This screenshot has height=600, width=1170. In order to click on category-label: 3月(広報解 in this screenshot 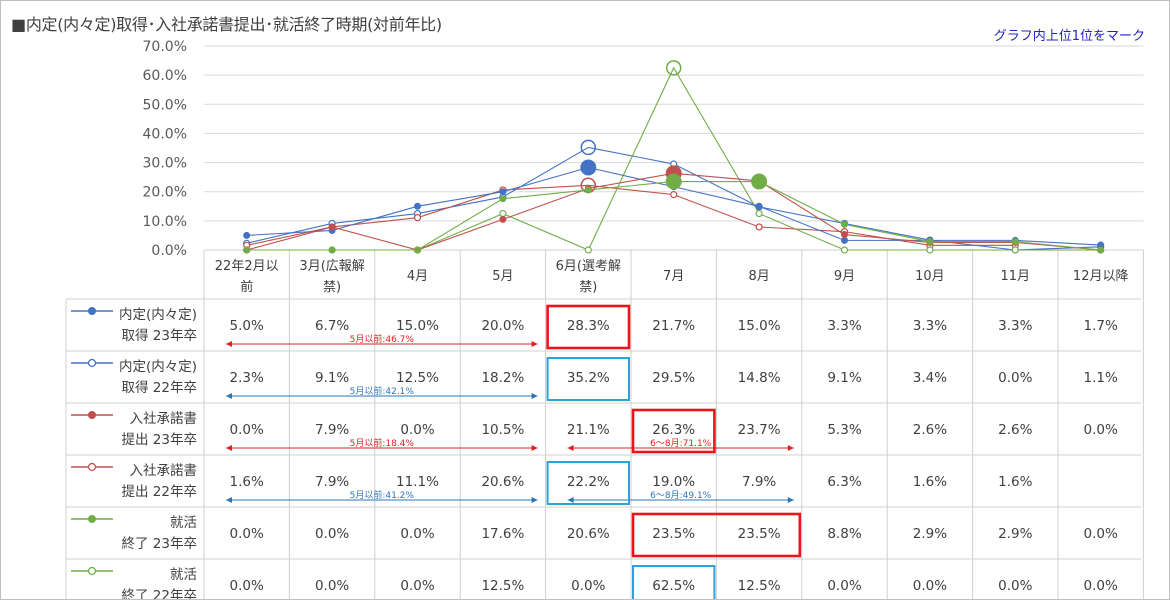, I will do `click(331, 266)`.